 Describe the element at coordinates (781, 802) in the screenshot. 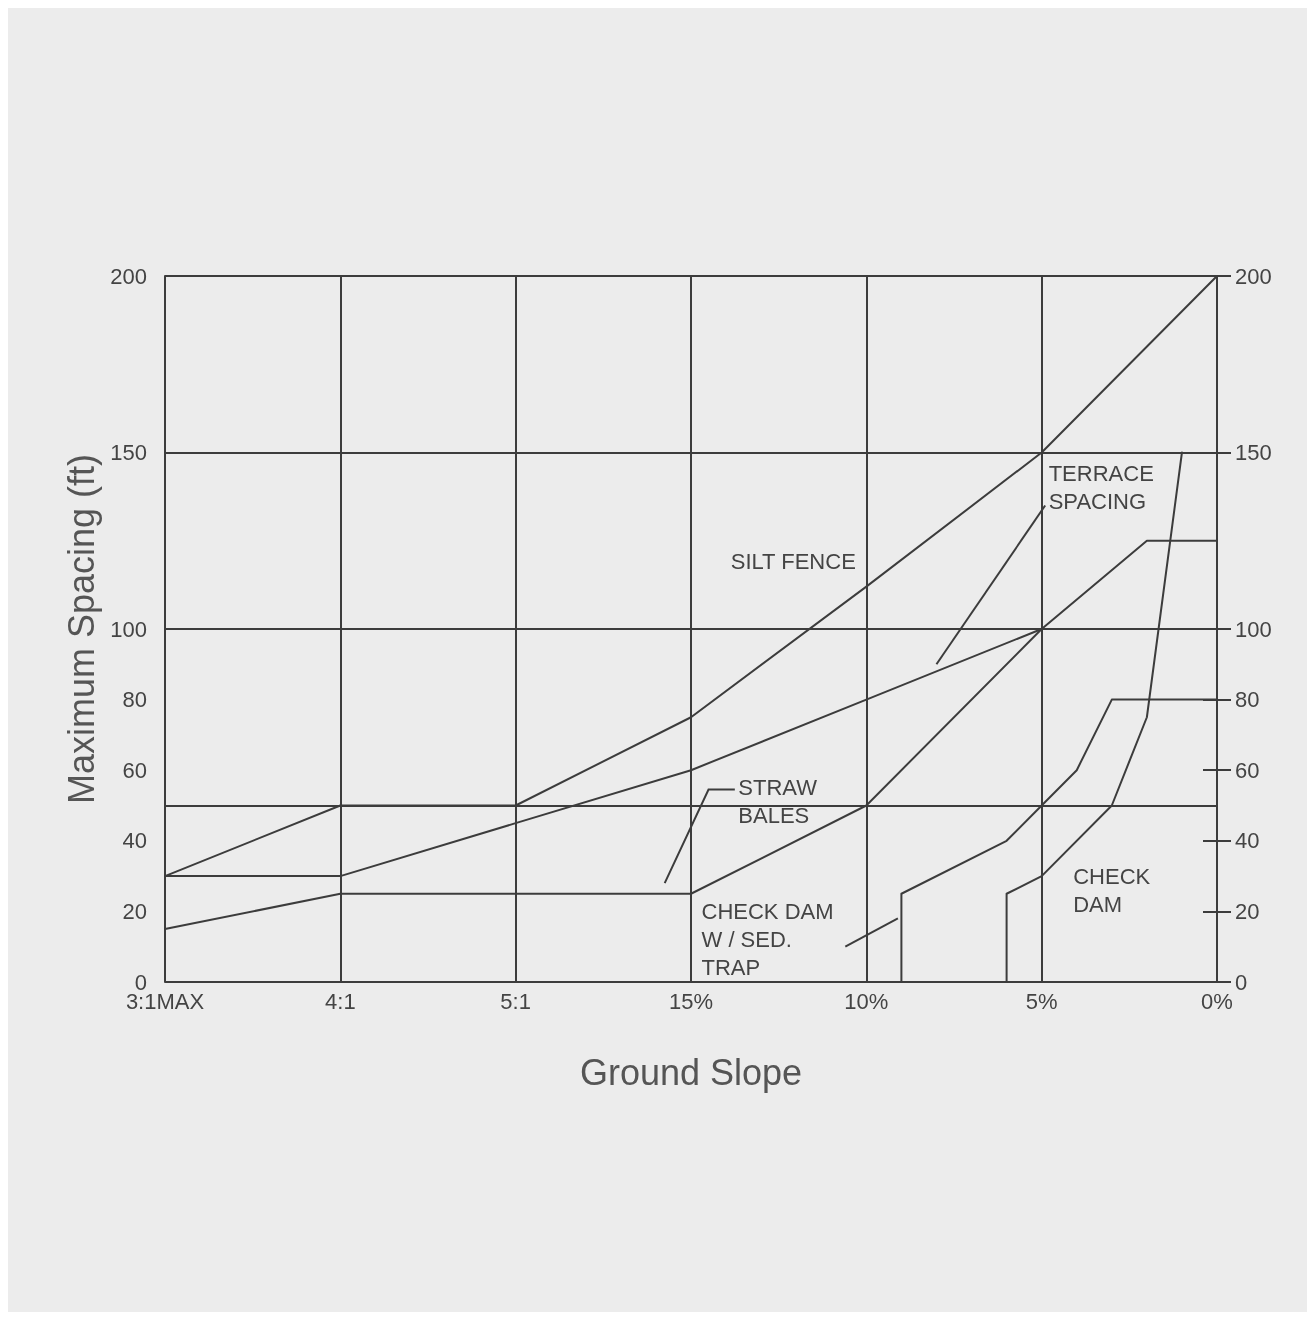

I see `series-label: STRAW BALES` at that location.